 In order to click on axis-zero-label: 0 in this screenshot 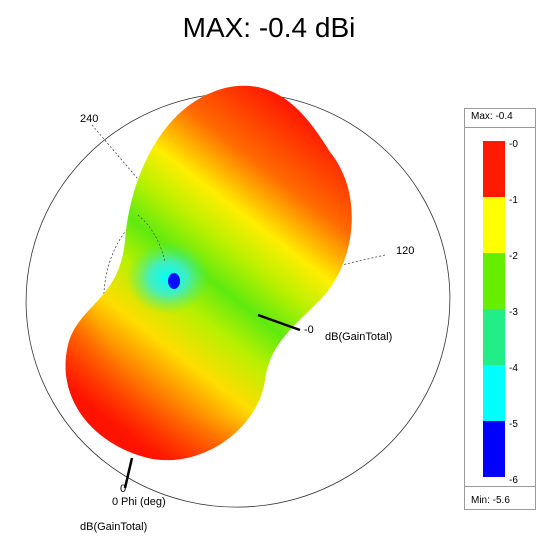, I will do `click(115, 502)`.